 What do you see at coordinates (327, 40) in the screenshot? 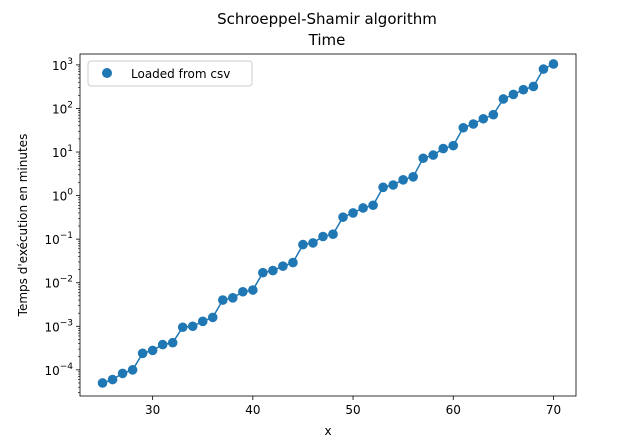
I see `chart-subtitle: Time` at bounding box center [327, 40].